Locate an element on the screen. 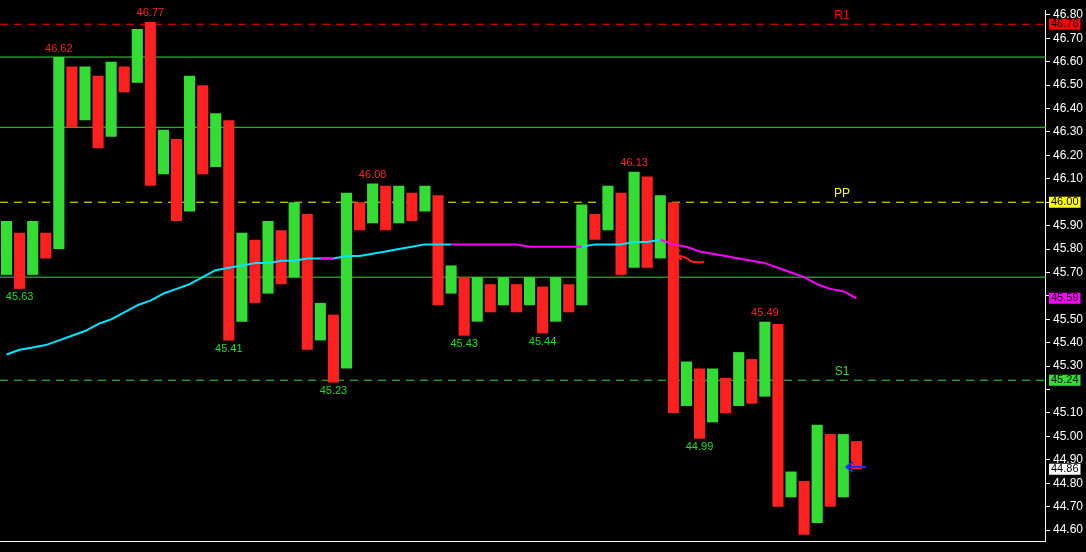 Image resolution: width=1086 pixels, height=552 pixels. annotation: 46.77 is located at coordinates (150, 12).